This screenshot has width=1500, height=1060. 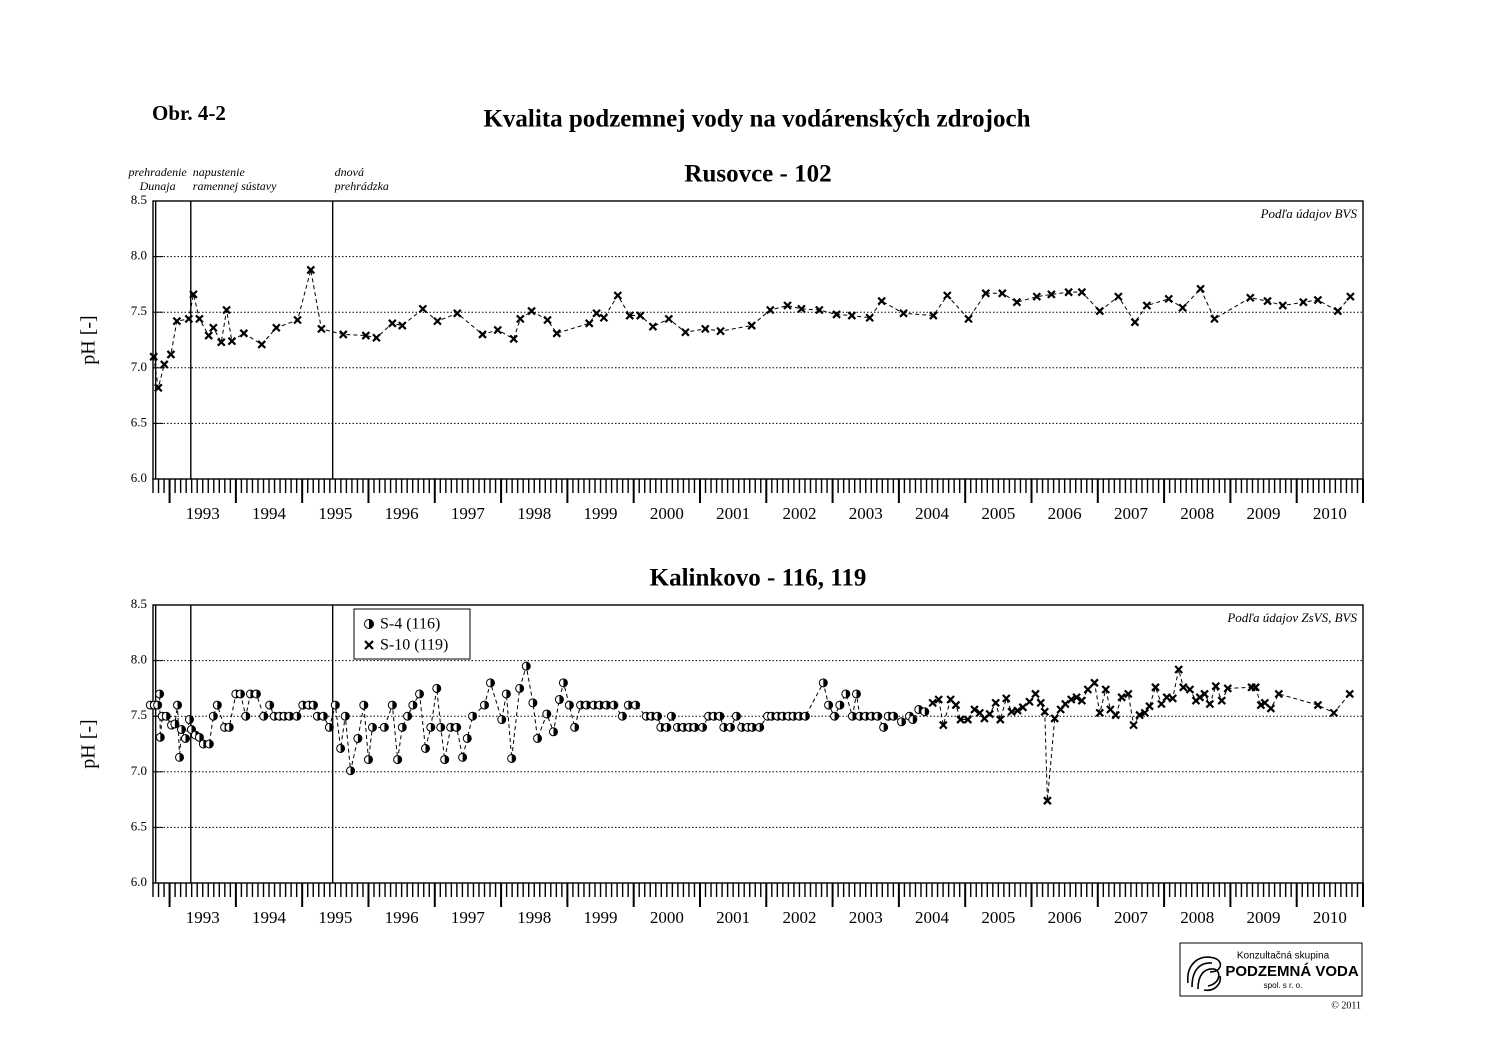 What do you see at coordinates (219, 172) in the screenshot?
I see `event-label: napustenie` at bounding box center [219, 172].